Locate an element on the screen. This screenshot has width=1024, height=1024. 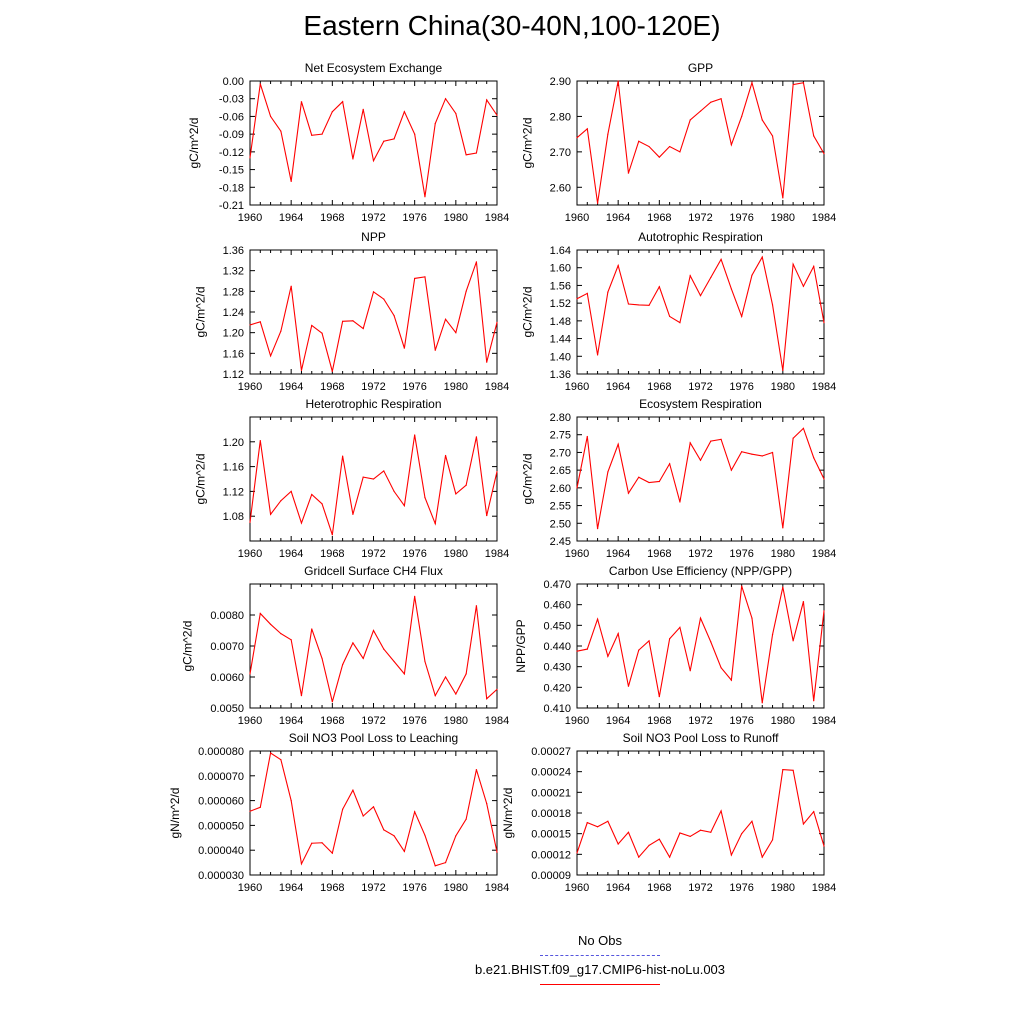
y-axis-label: gC/m^2/d is located at coordinates (200, 312).